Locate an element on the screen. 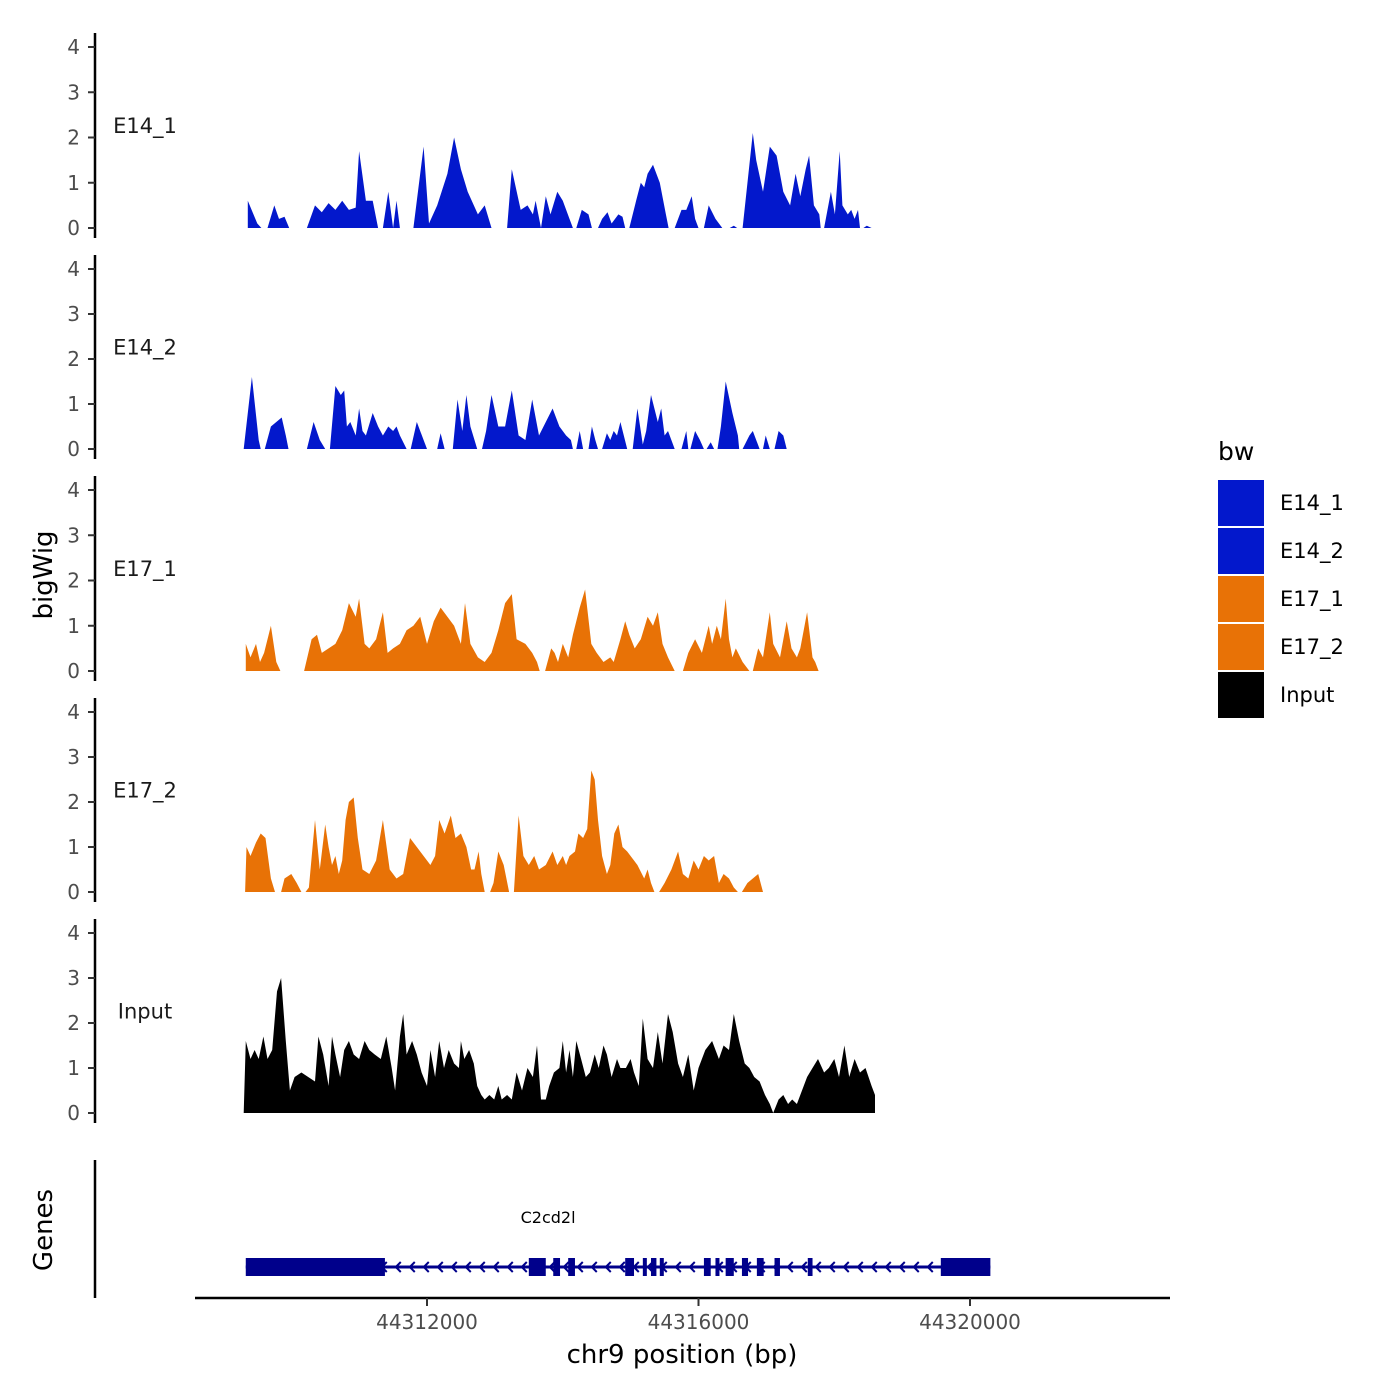  genes-axis-title: Genes is located at coordinates (44, 1230).